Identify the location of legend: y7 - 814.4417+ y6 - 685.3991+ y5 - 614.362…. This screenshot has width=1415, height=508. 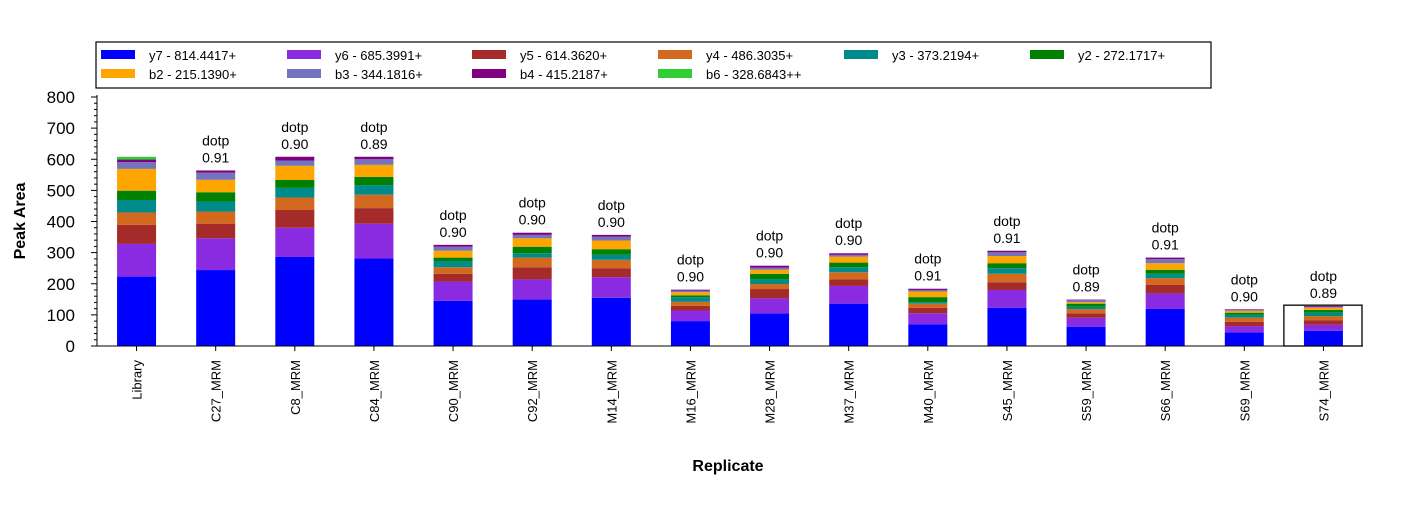
(653, 65).